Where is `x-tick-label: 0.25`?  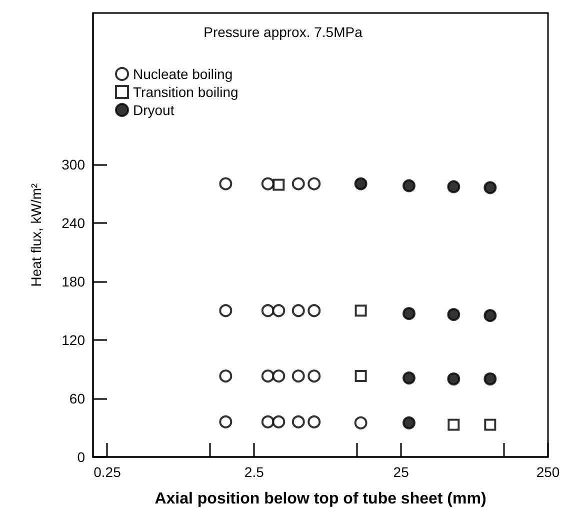
x-tick-label: 0.25 is located at coordinates (108, 472).